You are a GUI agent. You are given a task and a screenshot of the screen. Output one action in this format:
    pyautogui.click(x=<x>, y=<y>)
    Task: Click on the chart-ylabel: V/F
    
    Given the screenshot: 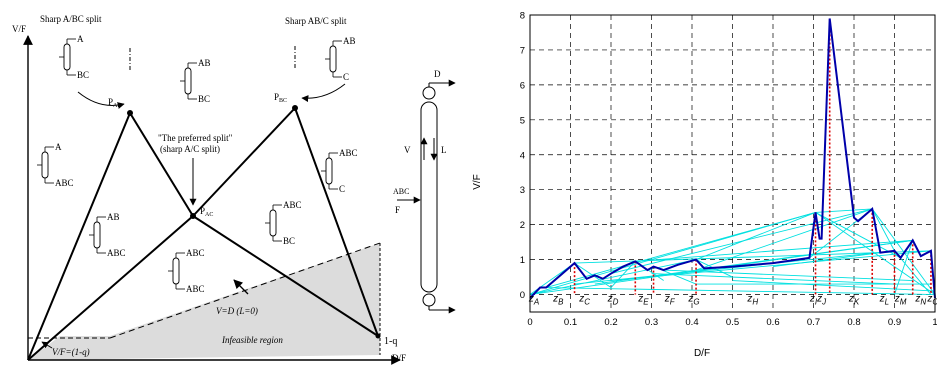 What is the action you would take?
    pyautogui.click(x=477, y=182)
    